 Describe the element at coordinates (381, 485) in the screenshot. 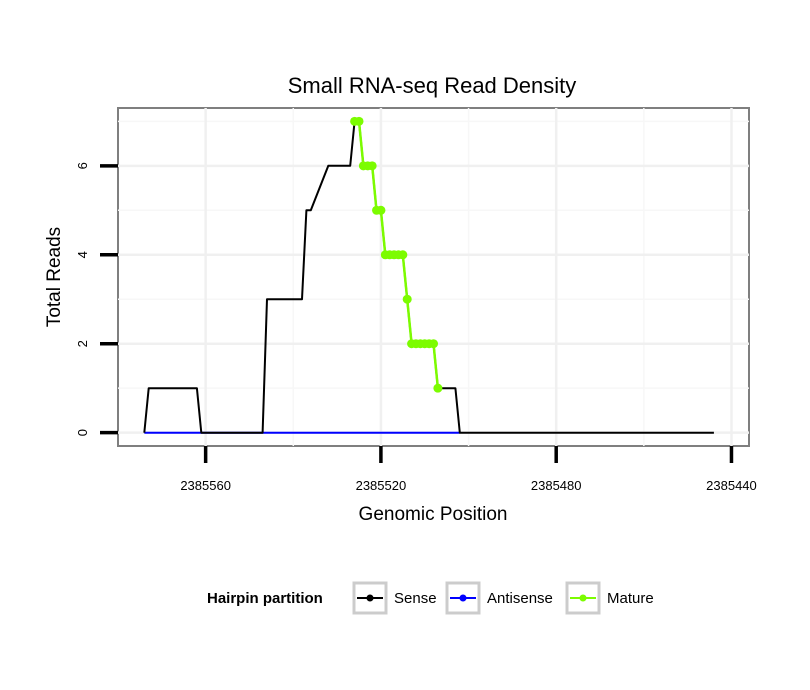

I see `x-tick-label: 2385520` at that location.